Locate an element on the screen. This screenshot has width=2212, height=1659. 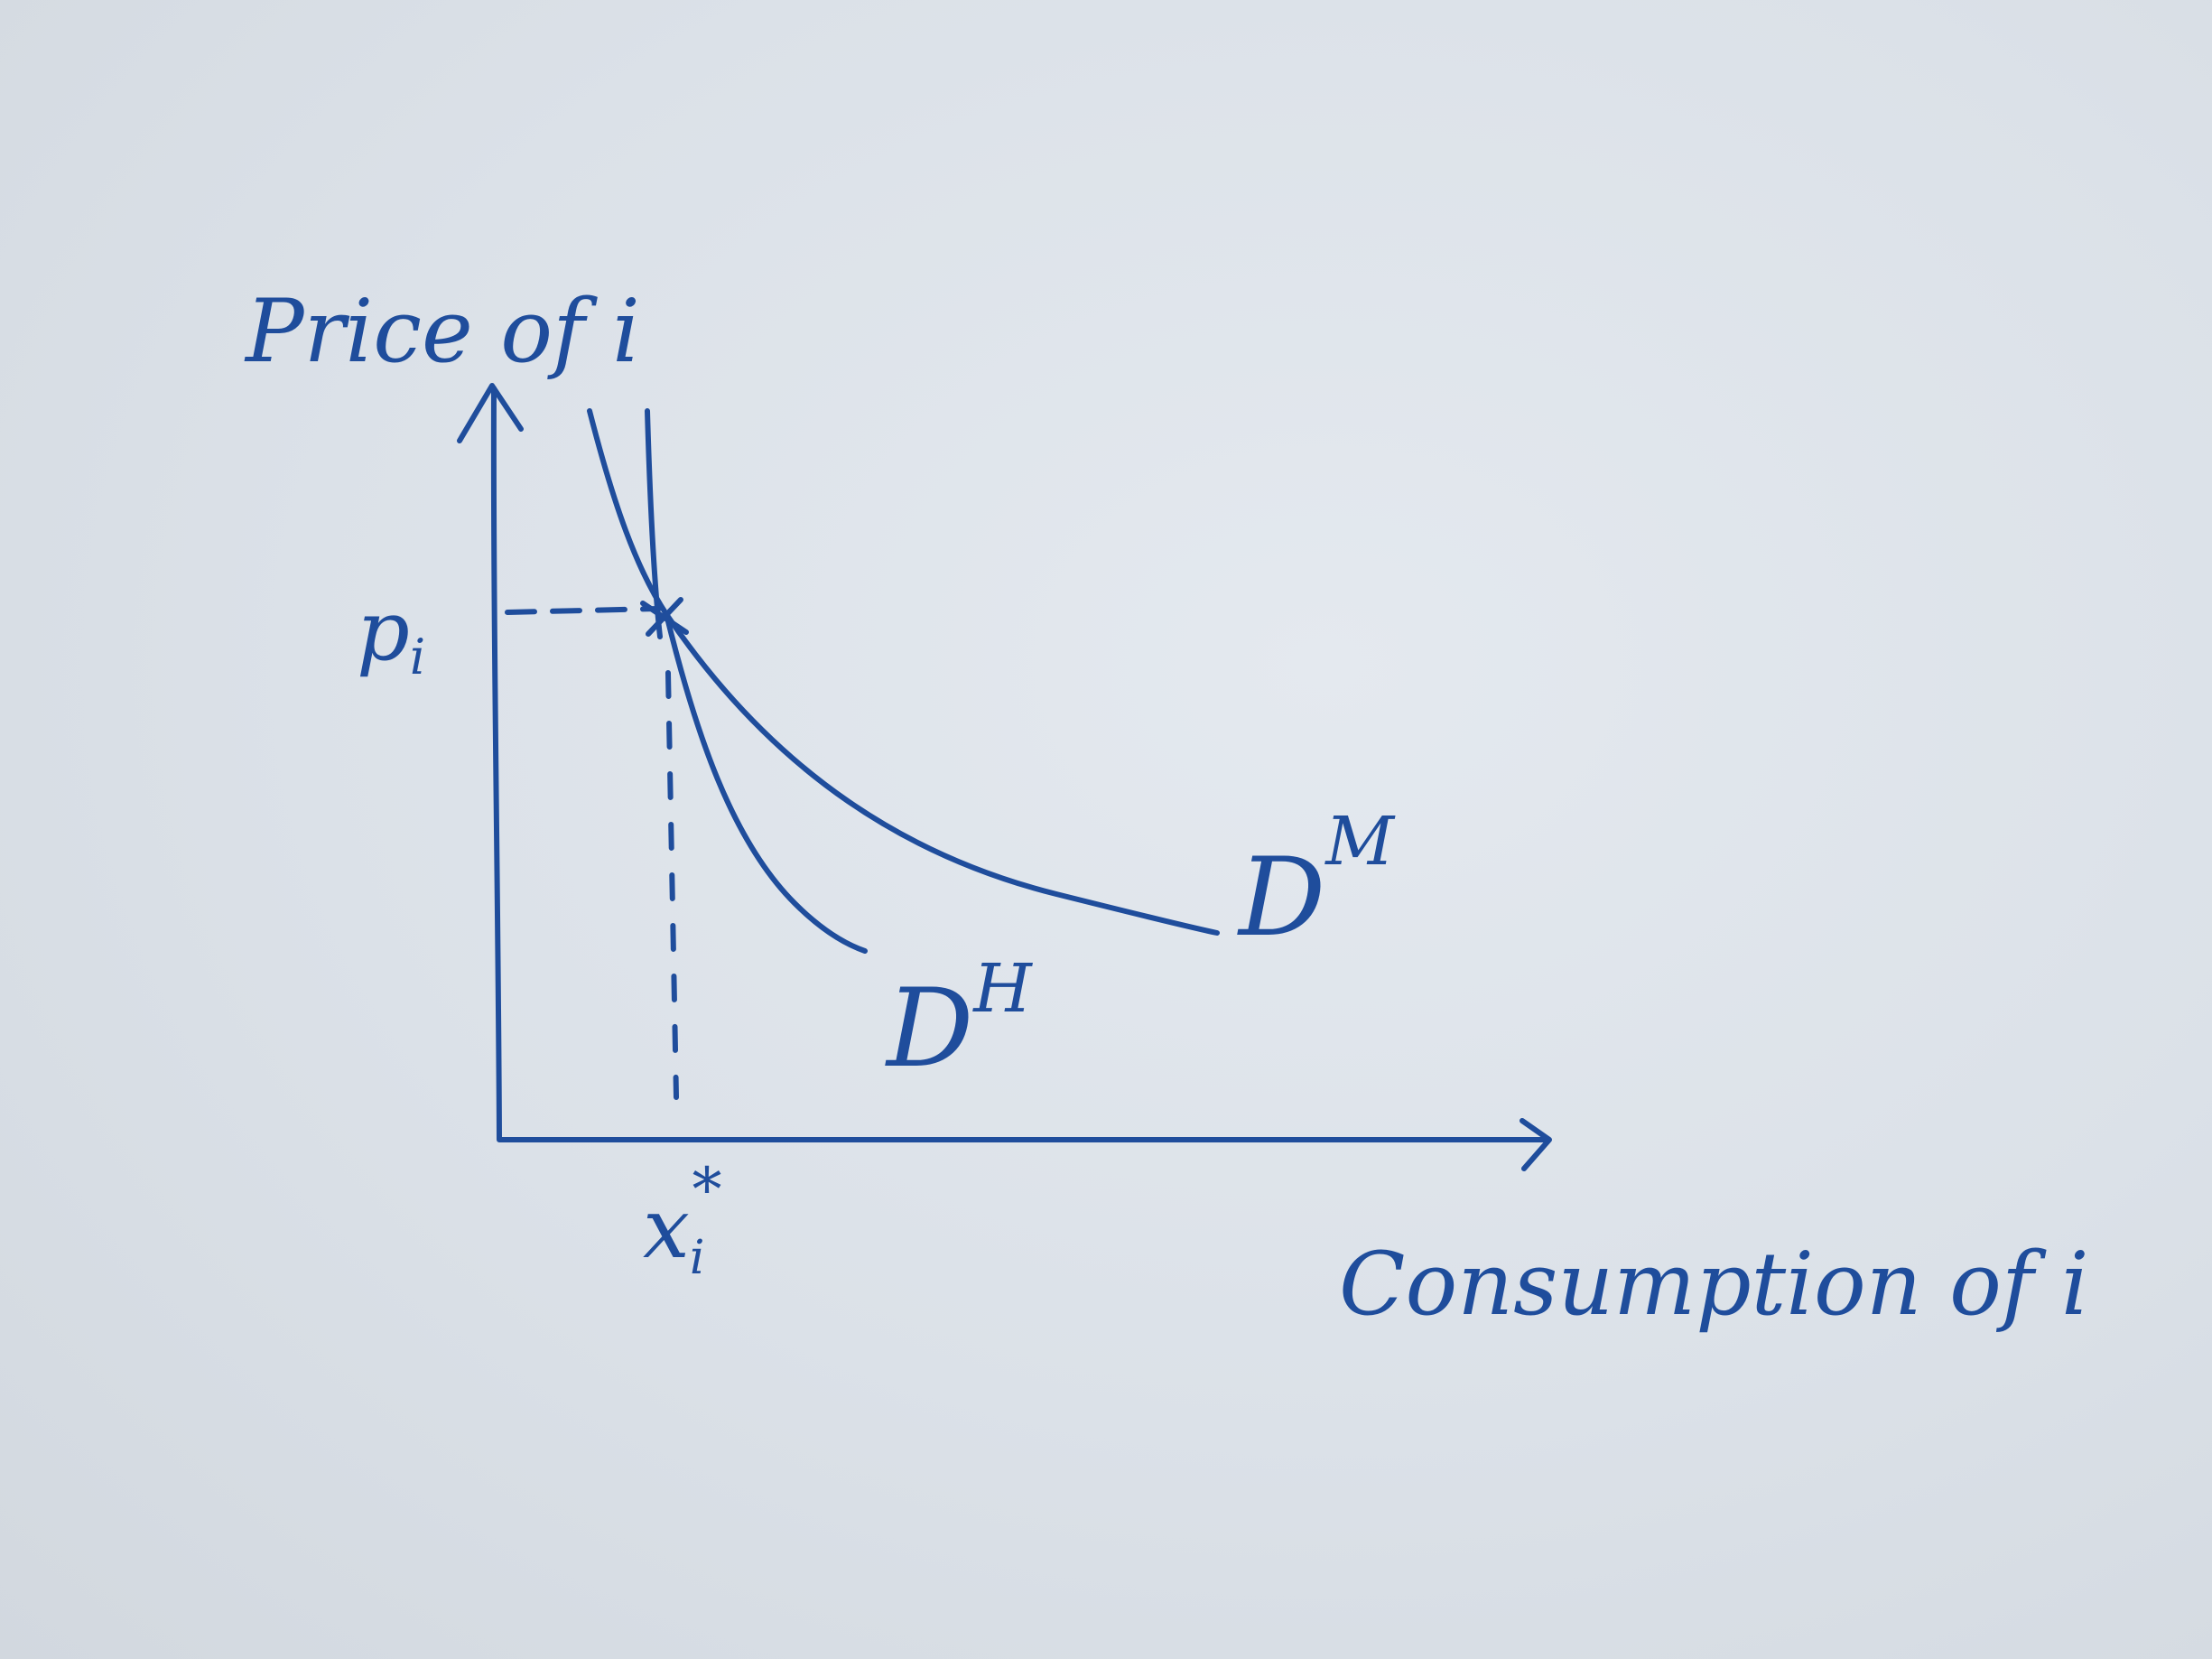
marshallian-curve-letter: D is located at coordinates (1281, 898).